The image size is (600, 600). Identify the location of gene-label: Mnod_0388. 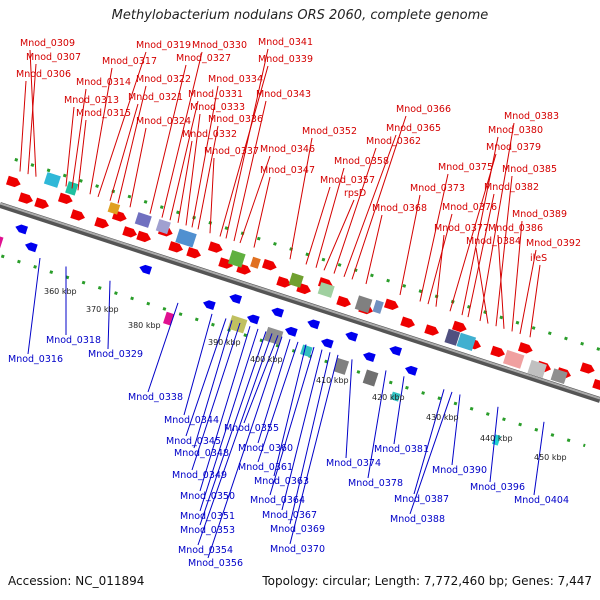
(417, 519).